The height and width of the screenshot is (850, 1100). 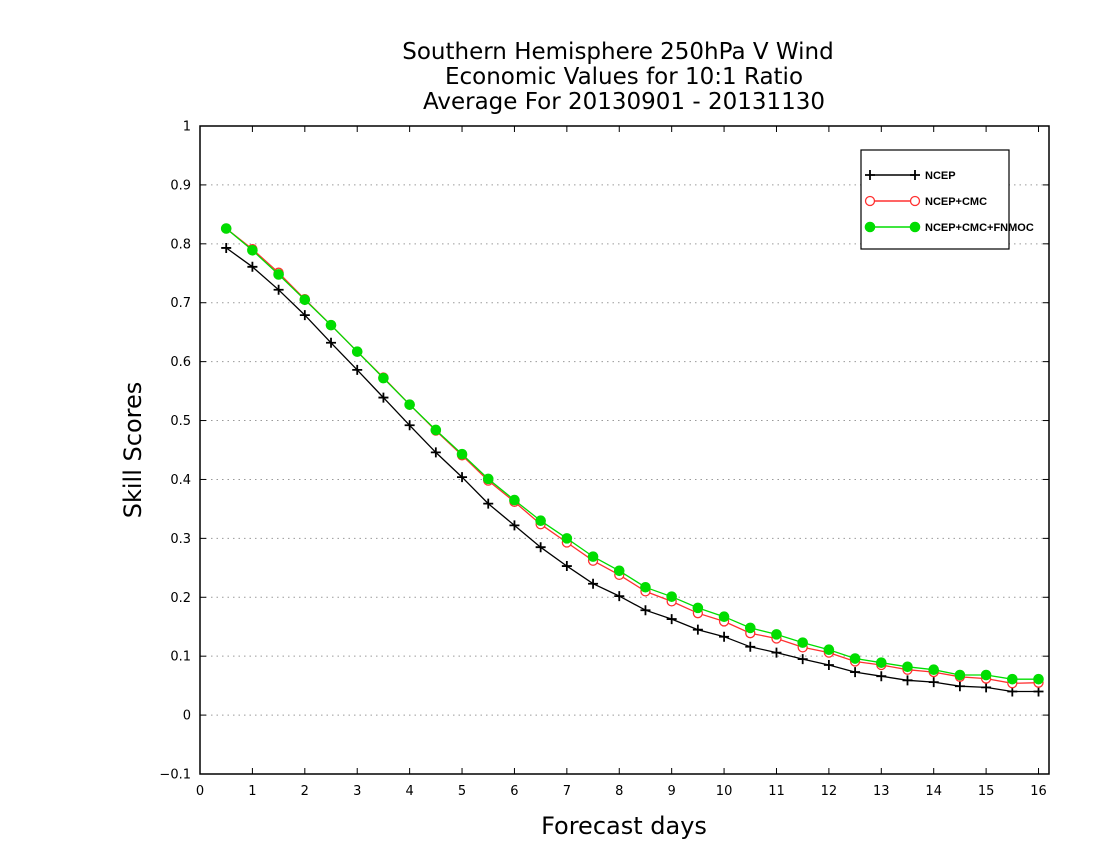 I want to click on legend-items: NCEP NCEP+CMC NCEP+CMC+FNMOC, so click(x=949, y=202).